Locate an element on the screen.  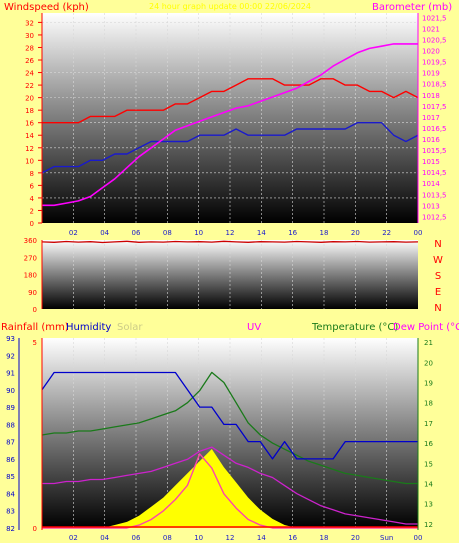
direction-tick-label: 90 is located at coordinates (32, 293).